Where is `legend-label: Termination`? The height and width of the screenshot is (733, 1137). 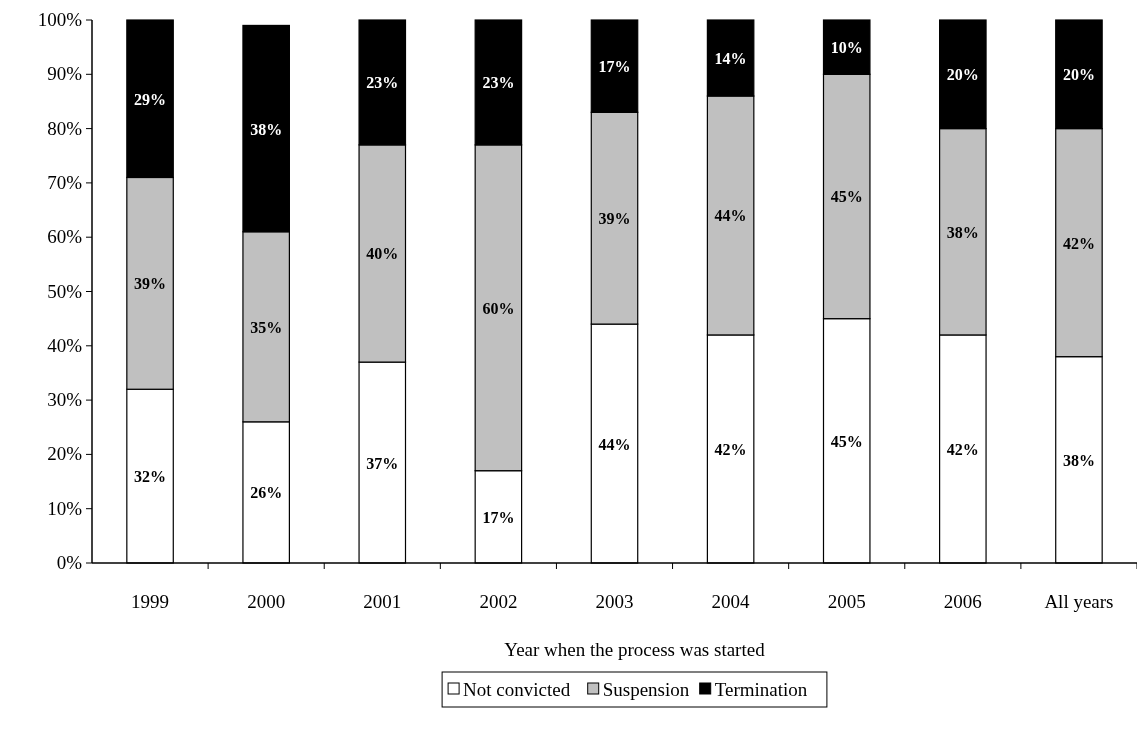
legend-label: Termination is located at coordinates (761, 689).